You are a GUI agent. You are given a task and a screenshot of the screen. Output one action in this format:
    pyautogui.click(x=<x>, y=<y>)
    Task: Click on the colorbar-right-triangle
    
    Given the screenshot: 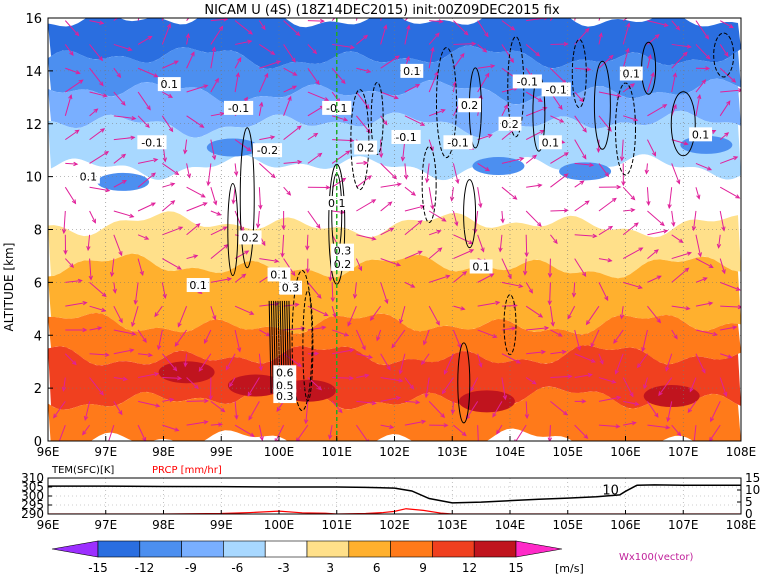 What is the action you would take?
    pyautogui.click(x=539, y=549)
    